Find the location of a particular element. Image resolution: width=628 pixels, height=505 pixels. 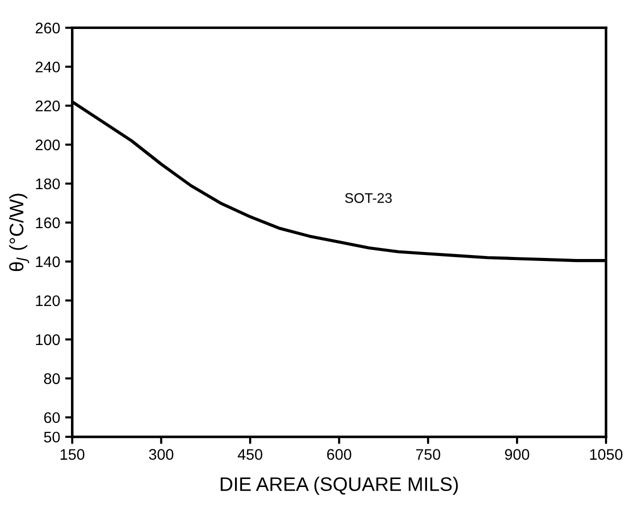

x-tick-label: 900 is located at coordinates (517, 454).